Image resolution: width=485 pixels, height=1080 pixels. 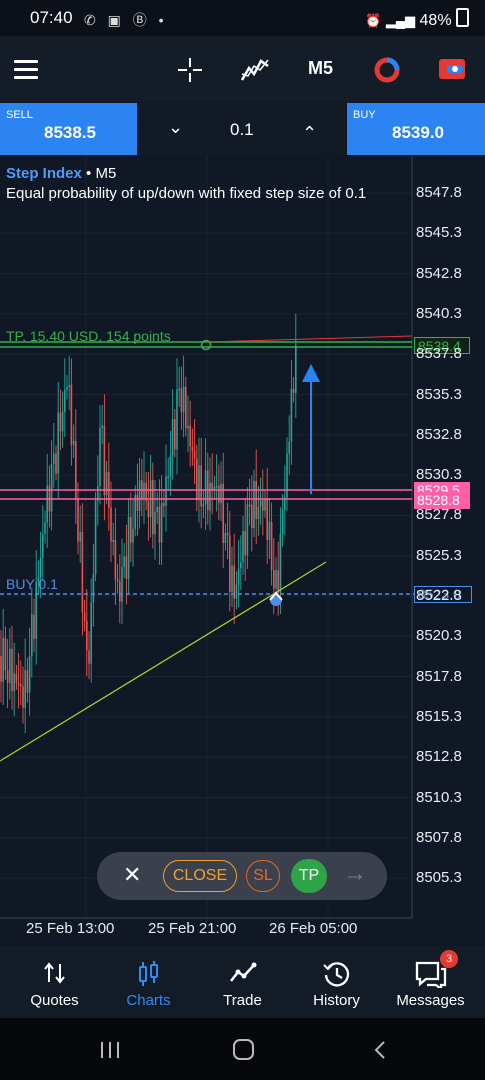 I want to click on objects-icon, so click(x=387, y=70).